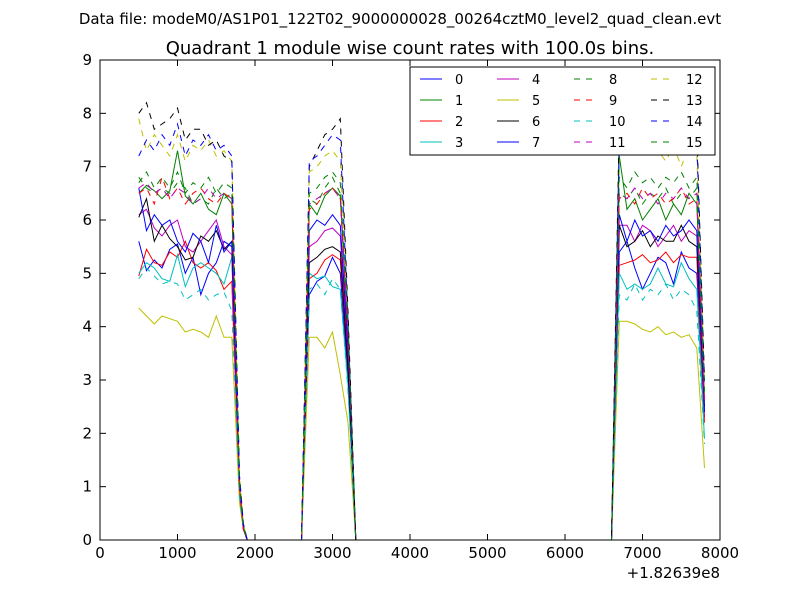  Describe the element at coordinates (536, 80) in the screenshot. I see `legend-label-4: 4` at that location.